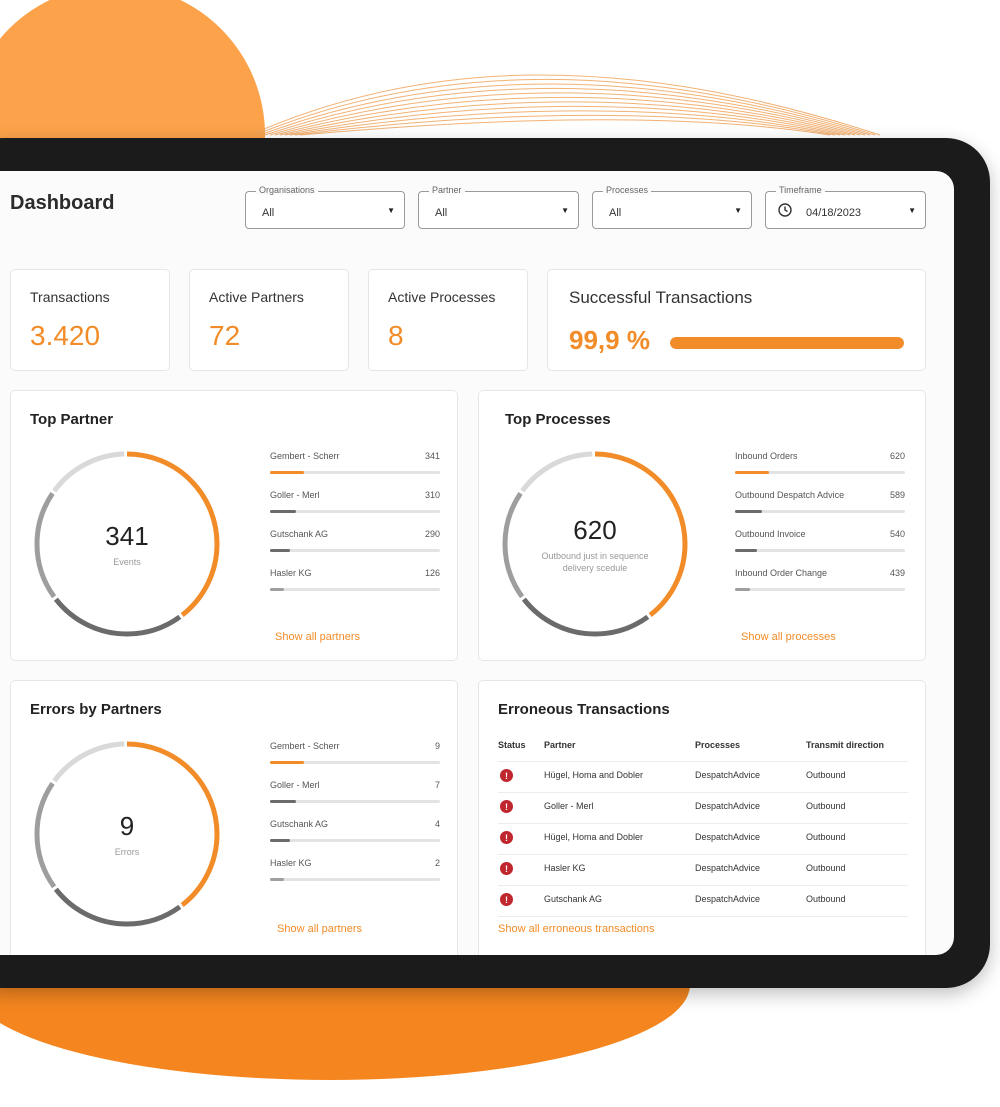 The width and height of the screenshot is (1000, 1107). Describe the element at coordinates (432, 534) in the screenshot. I see `item-count: 290` at that location.